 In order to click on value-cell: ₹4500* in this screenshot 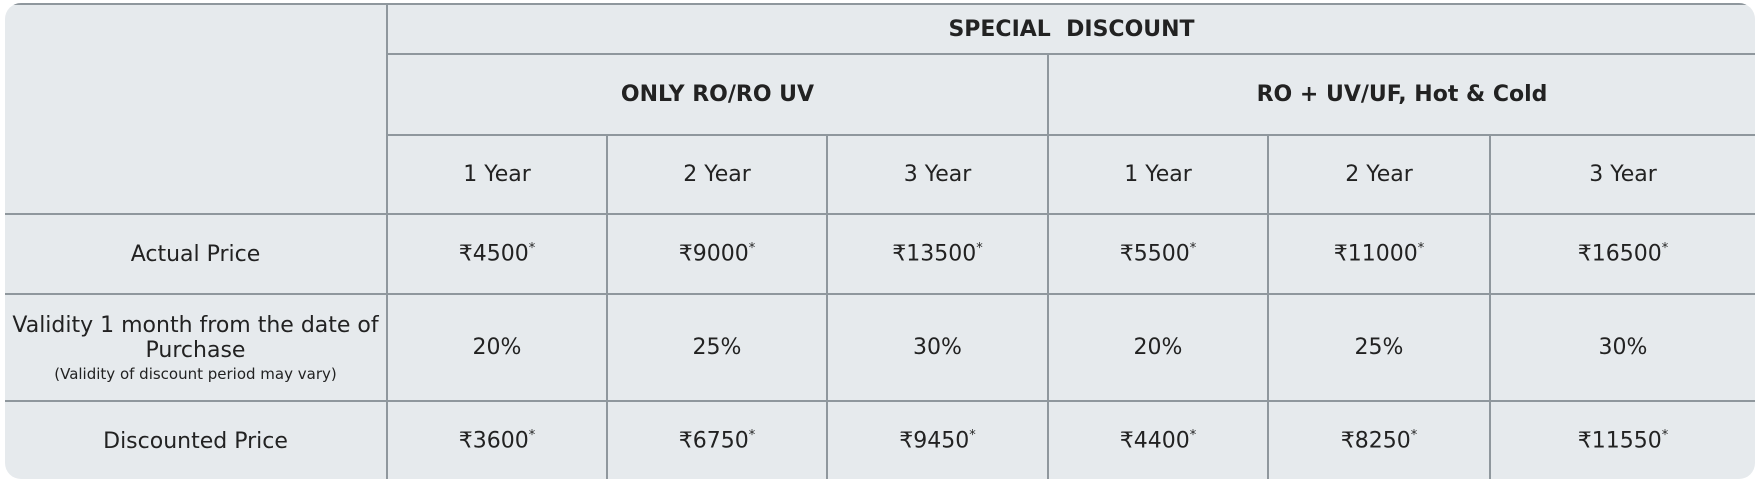, I will do `click(497, 254)`.